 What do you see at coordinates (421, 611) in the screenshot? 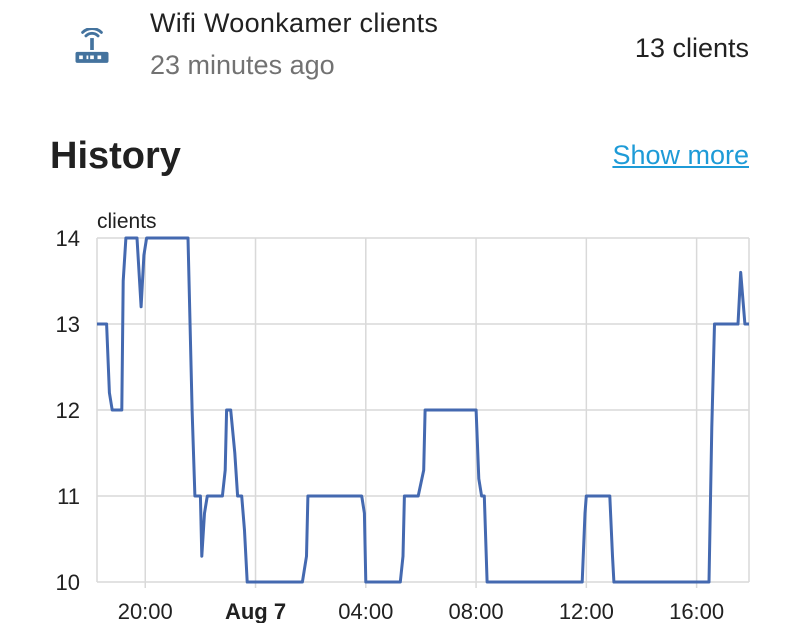
I see `x-axis-ticks: 20:00 Aug 7 04:00 08:00 12:00 16:00` at bounding box center [421, 611].